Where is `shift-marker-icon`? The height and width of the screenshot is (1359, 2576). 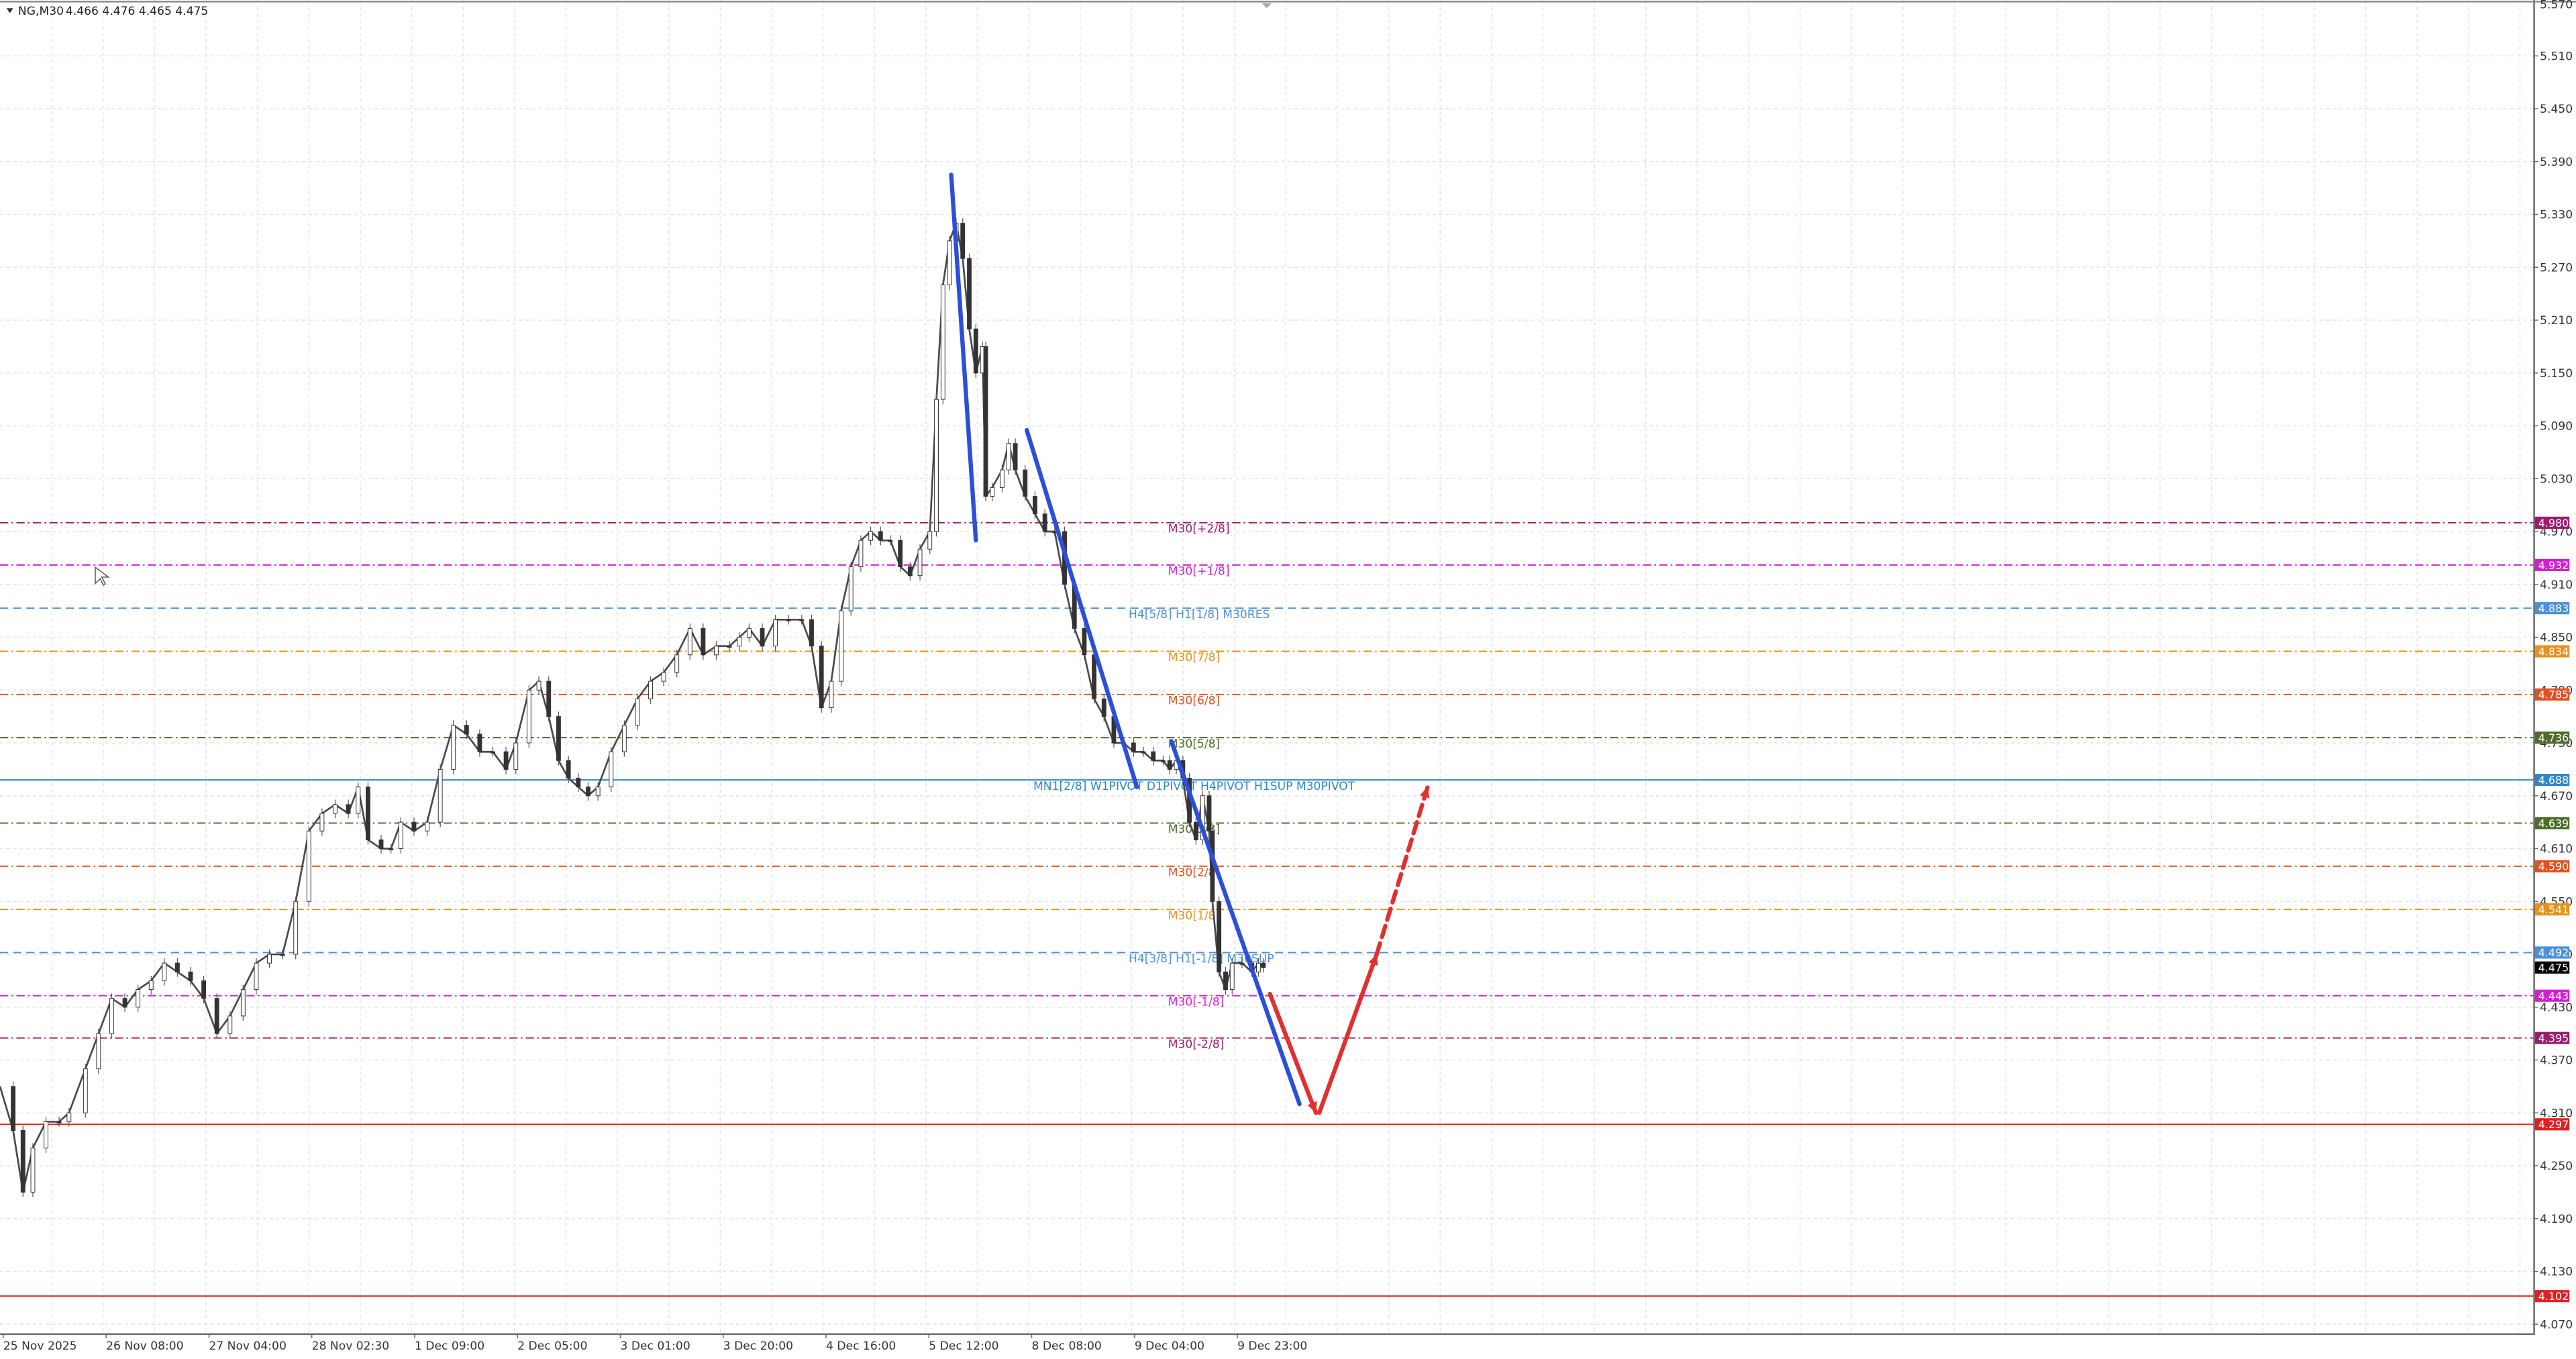
shift-marker-icon is located at coordinates (1266, 6).